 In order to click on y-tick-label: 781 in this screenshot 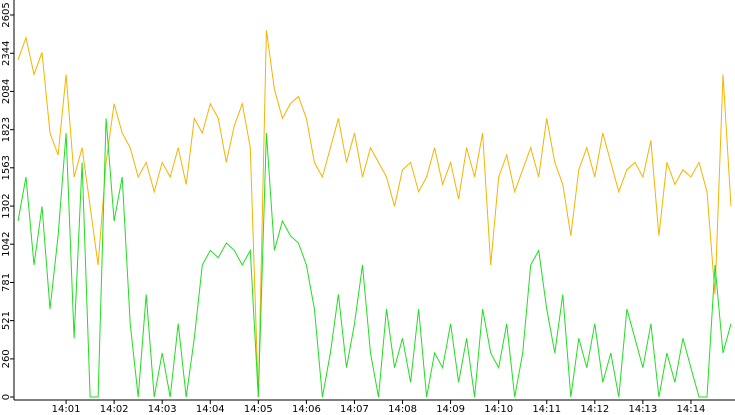, I will do `click(6, 282)`.